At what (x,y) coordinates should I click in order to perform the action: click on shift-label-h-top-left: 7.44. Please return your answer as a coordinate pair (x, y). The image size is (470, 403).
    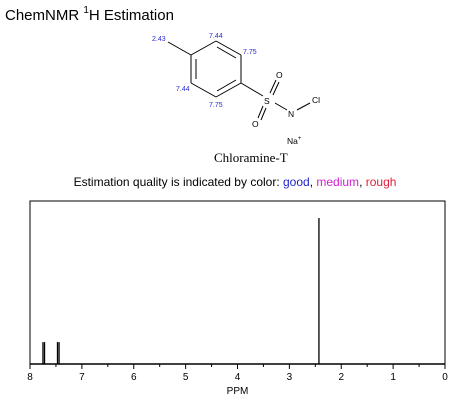
    Looking at the image, I should click on (216, 36).